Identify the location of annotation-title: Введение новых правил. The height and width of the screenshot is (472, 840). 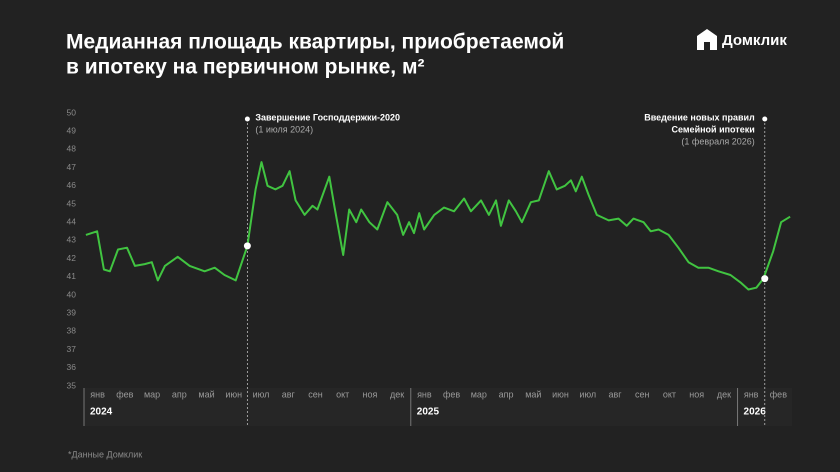
(699, 117).